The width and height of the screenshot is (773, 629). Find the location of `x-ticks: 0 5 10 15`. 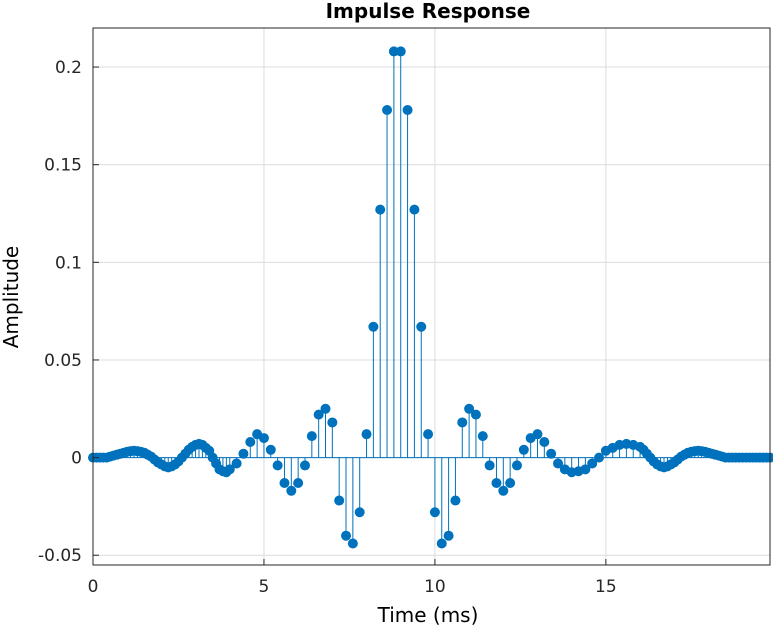

x-ticks: 0 5 10 15 is located at coordinates (352, 578).